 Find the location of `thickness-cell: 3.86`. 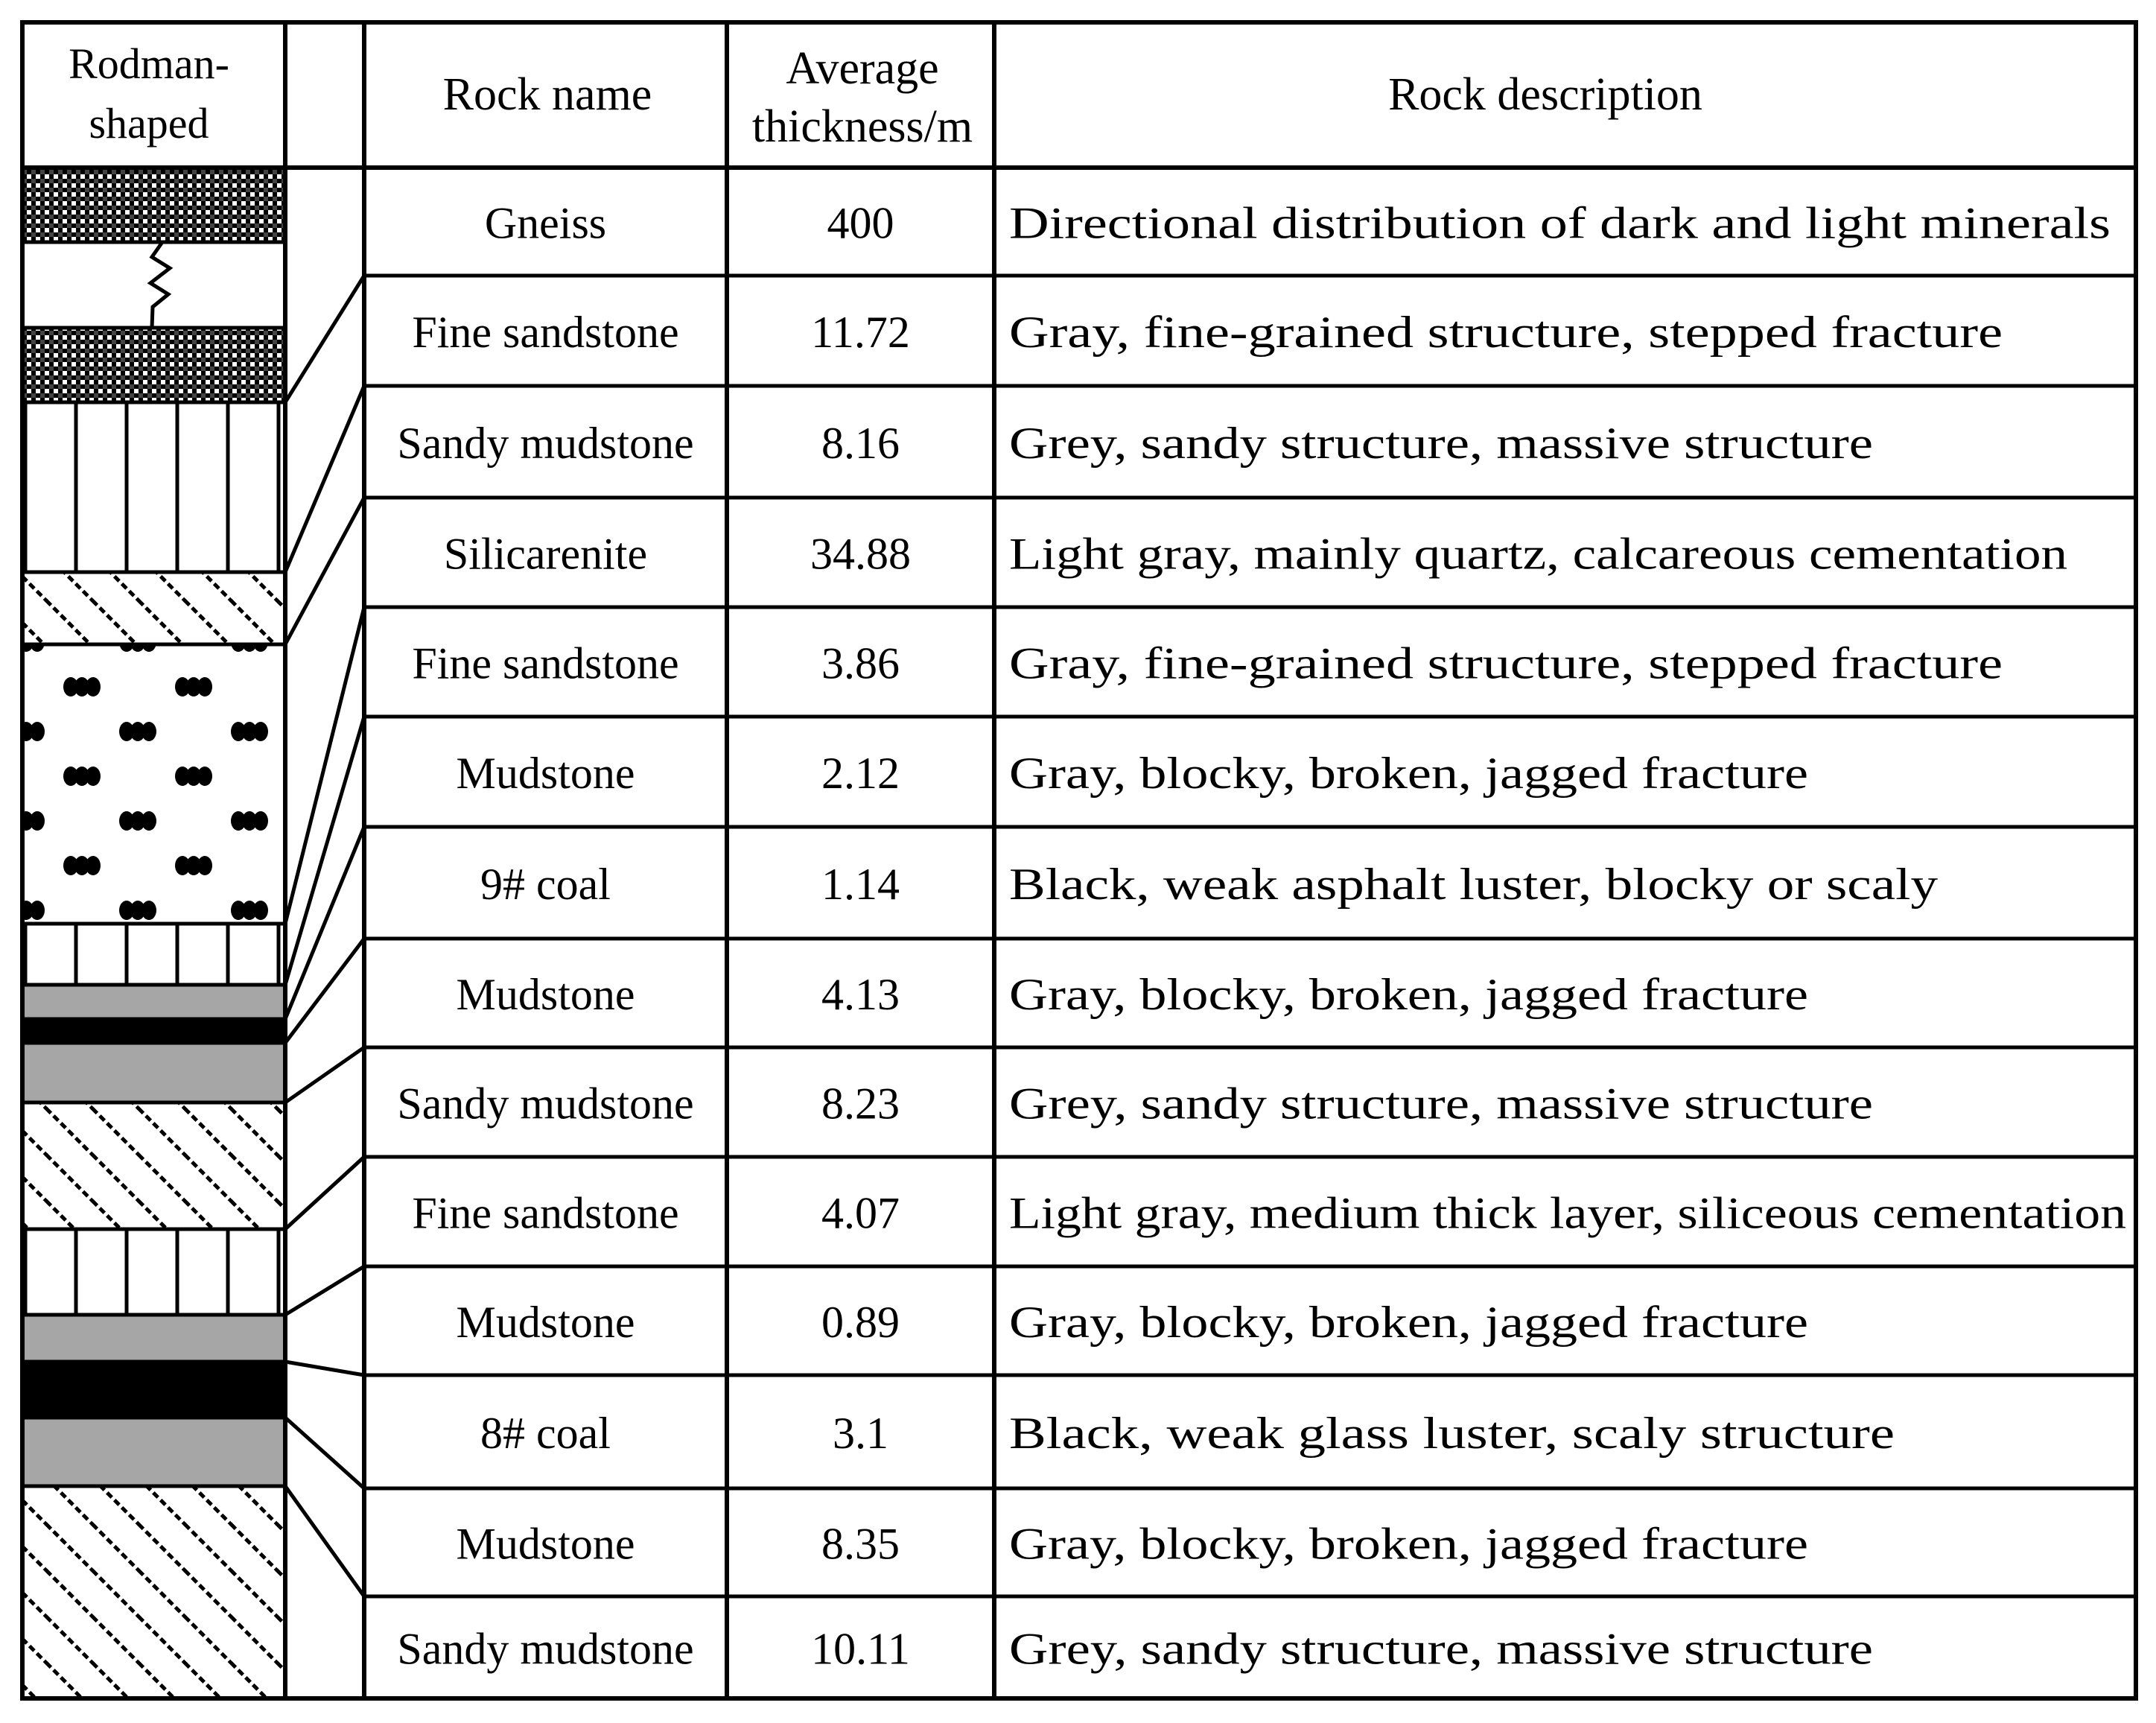

thickness-cell: 3.86 is located at coordinates (861, 663).